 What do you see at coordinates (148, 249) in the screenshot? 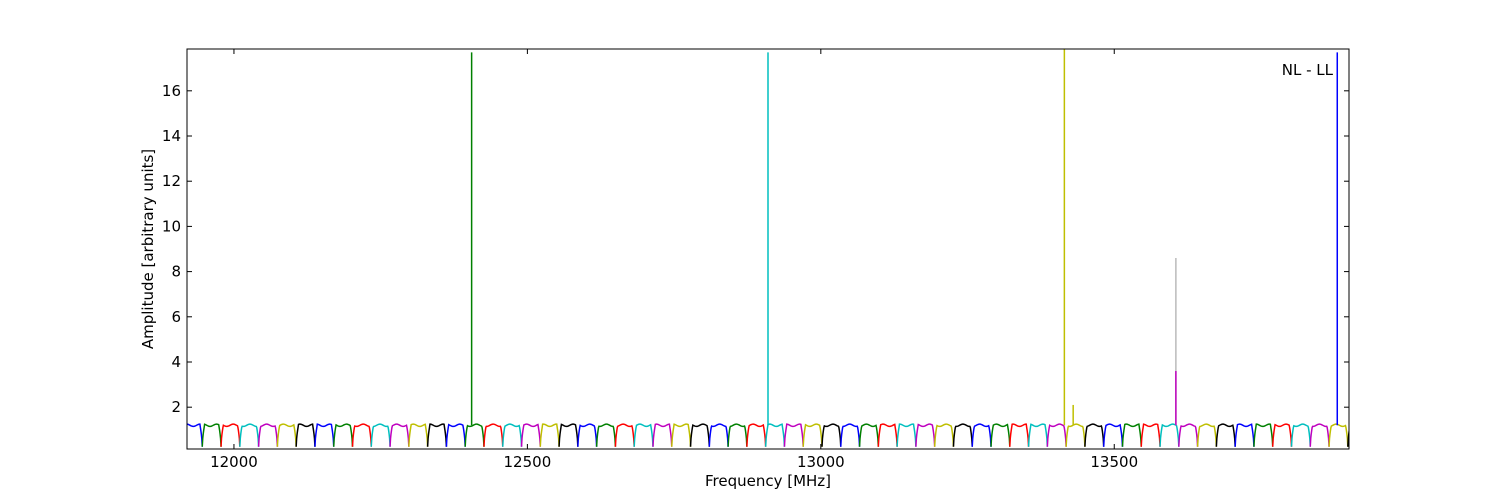
I see `y-axis-label: Amplitude [arbitrary units]` at bounding box center [148, 249].